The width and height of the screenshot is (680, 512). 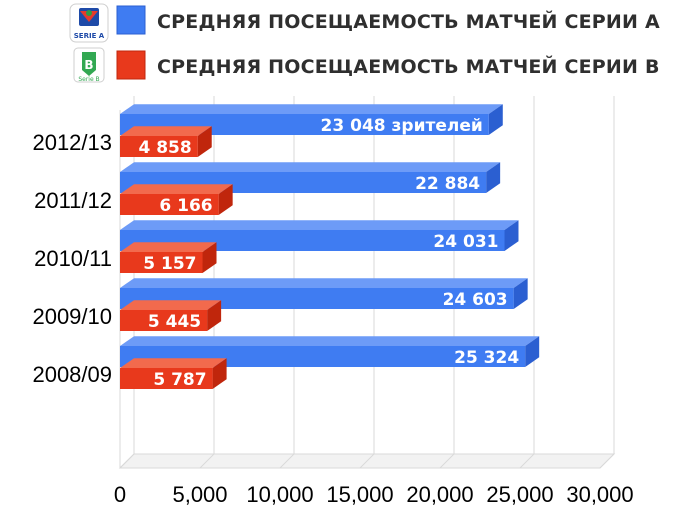 I want to click on data-label: 5 445, so click(x=174, y=322).